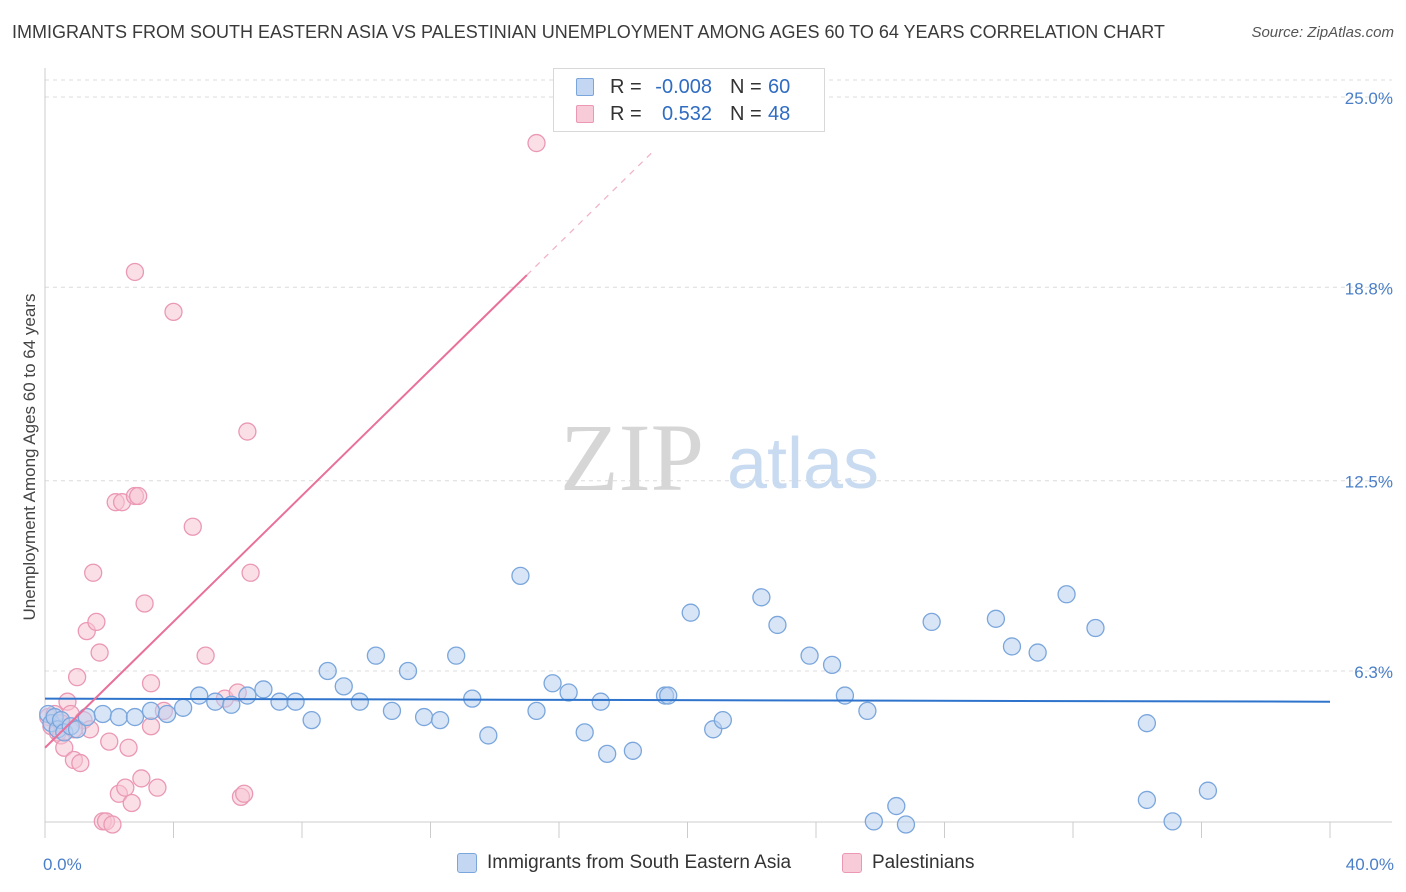  What do you see at coordinates (62, 864) in the screenshot?
I see `x-tick-label: 0.0%` at bounding box center [62, 864].